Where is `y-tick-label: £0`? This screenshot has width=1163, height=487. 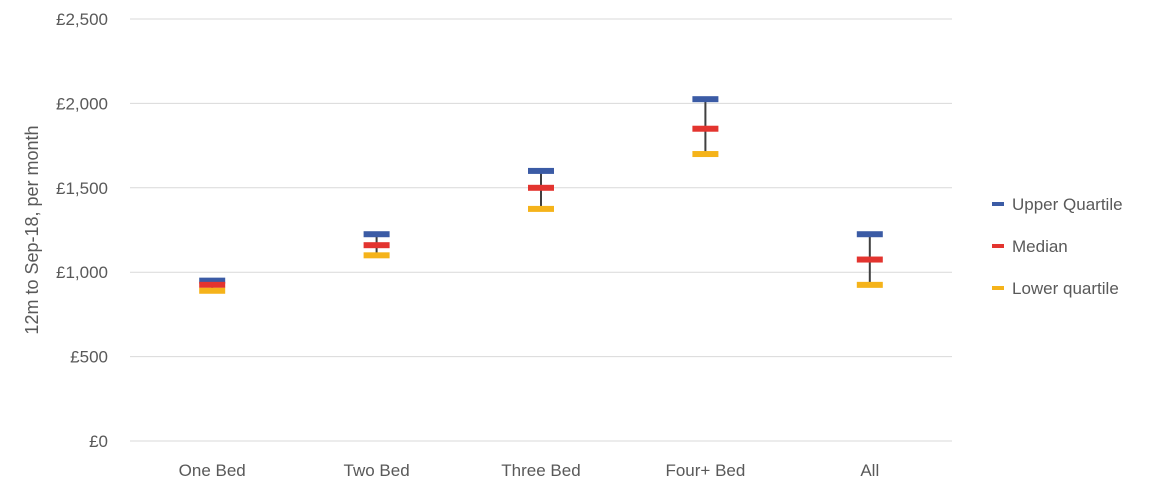
y-tick-label: £0 is located at coordinates (98, 441).